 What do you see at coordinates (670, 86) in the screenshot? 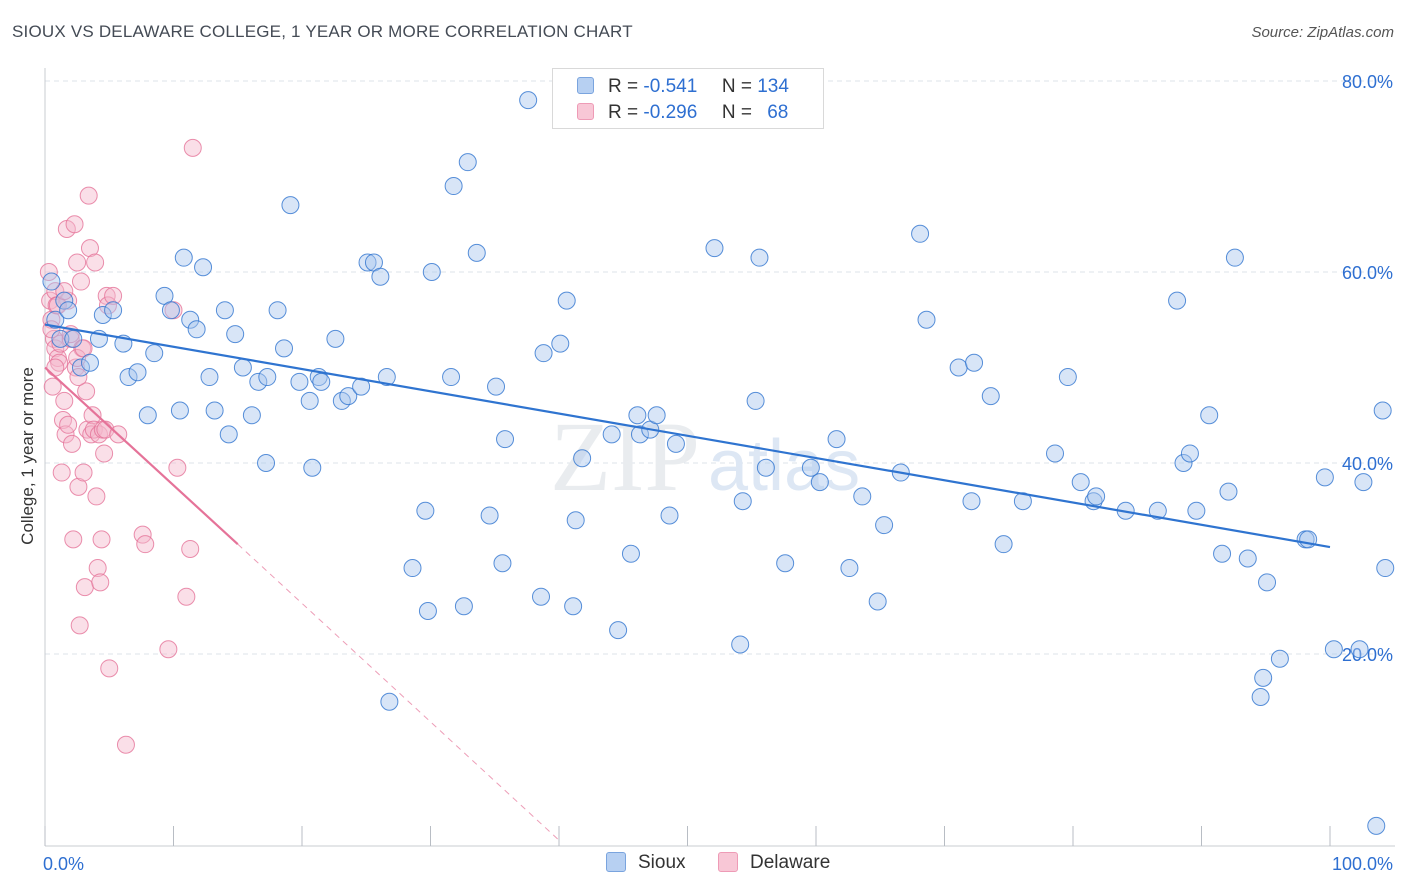
I see `legend-r-value: -0.541` at bounding box center [670, 86].